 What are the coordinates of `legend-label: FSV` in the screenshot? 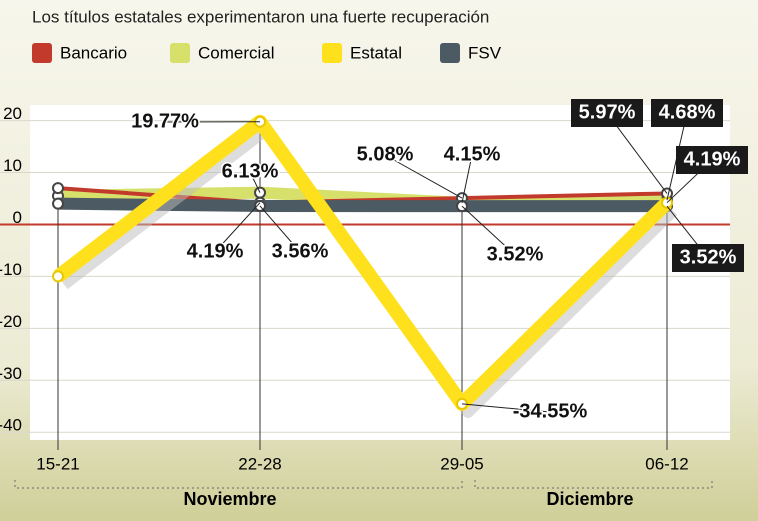 It's located at (485, 52).